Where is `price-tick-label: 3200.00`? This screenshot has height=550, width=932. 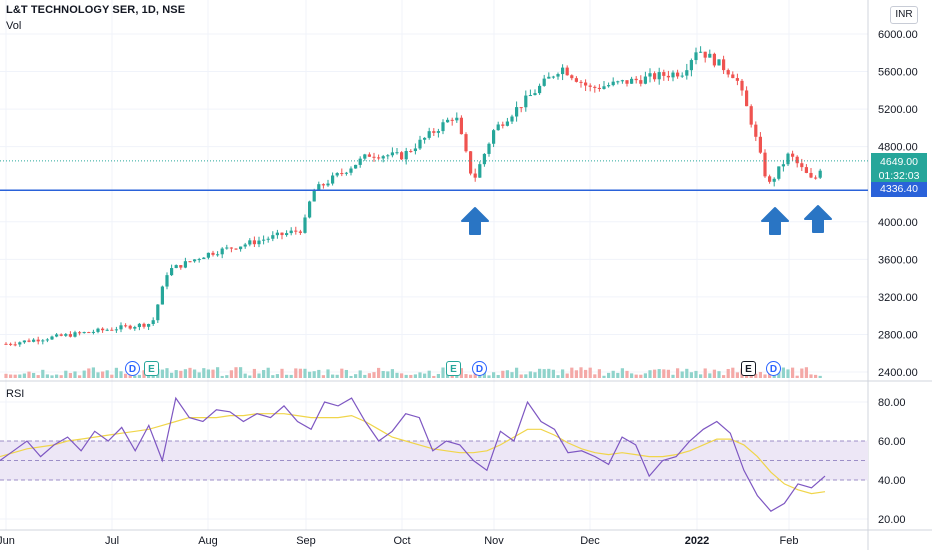 price-tick-label: 3200.00 is located at coordinates (898, 298).